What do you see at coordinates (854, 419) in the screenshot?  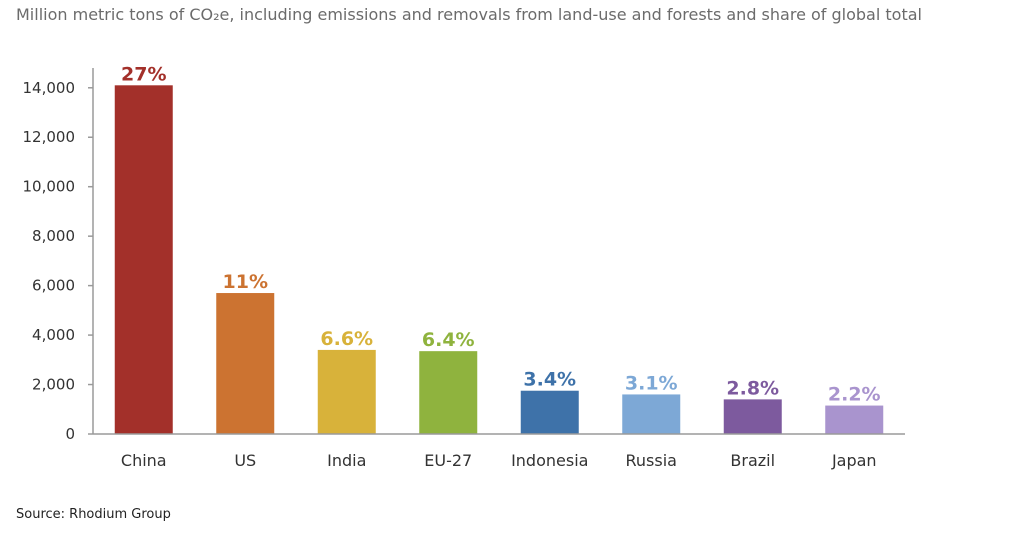 I see `bar-japan` at bounding box center [854, 419].